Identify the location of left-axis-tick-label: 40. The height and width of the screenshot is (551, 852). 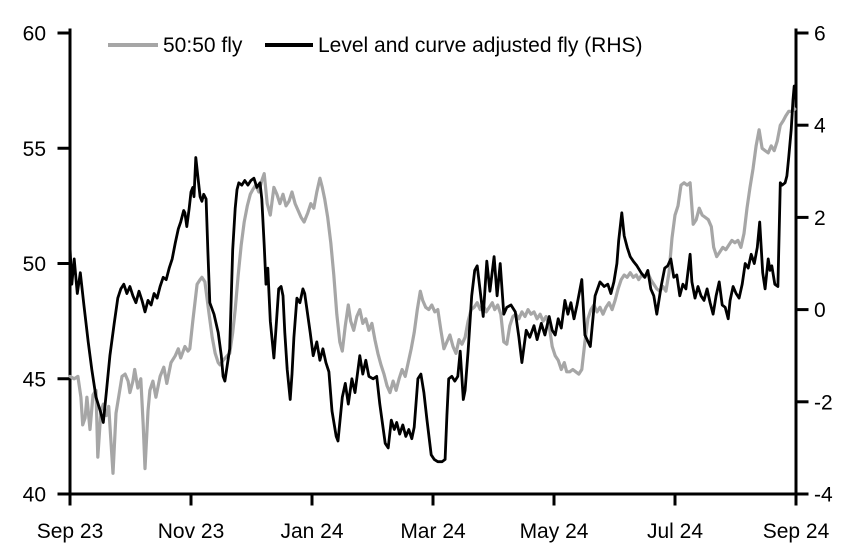
(34, 495).